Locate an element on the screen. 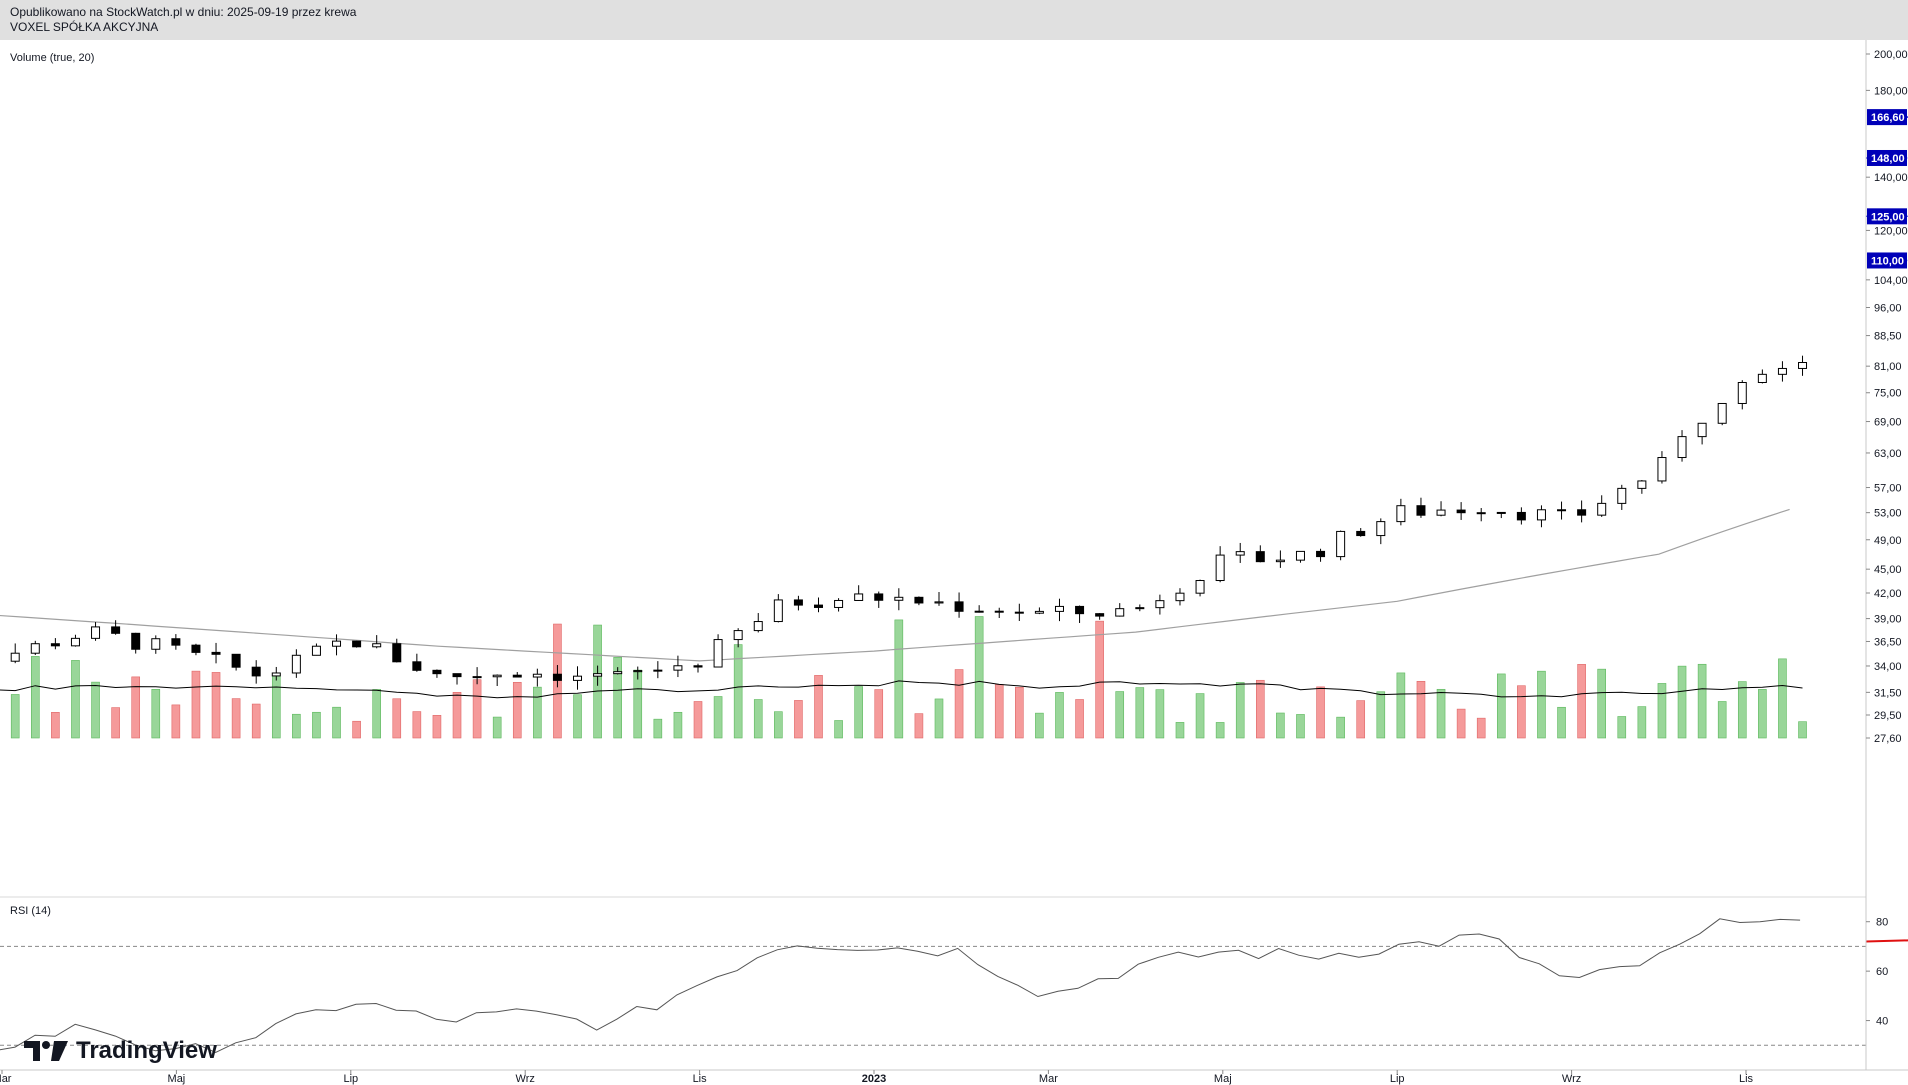 The height and width of the screenshot is (1085, 1908). time-tick-label: 2023 is located at coordinates (874, 1079).